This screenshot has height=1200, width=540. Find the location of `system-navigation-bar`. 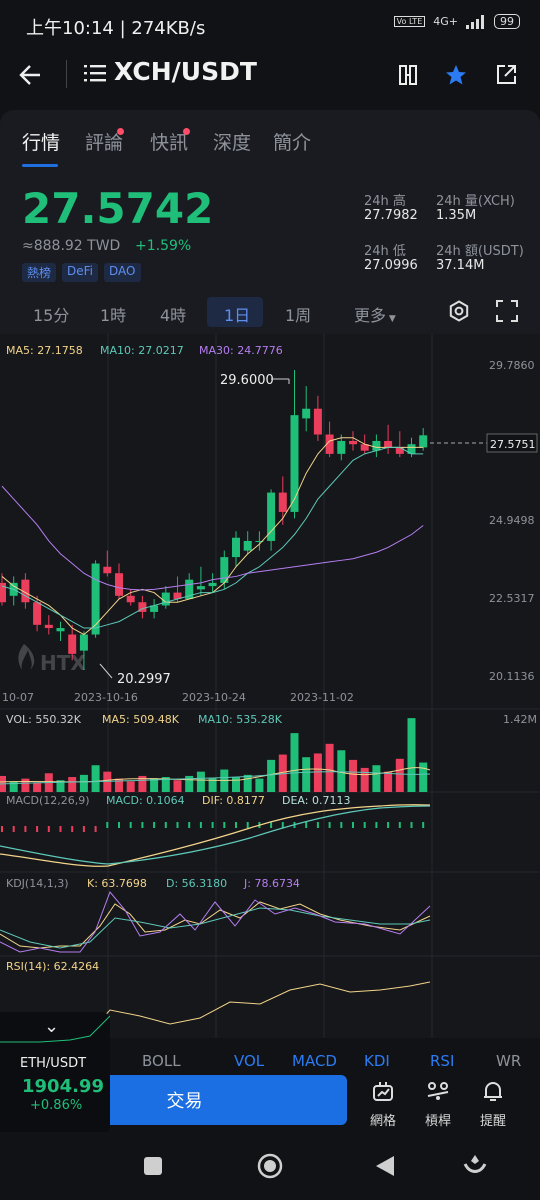

system-navigation-bar is located at coordinates (270, 1166).